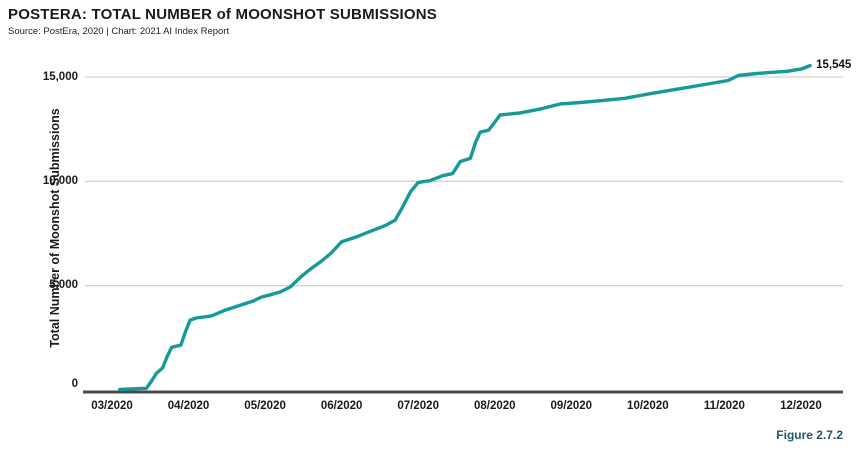 The image size is (857, 453). I want to click on x-tick-label: 05/2020, so click(265, 406).